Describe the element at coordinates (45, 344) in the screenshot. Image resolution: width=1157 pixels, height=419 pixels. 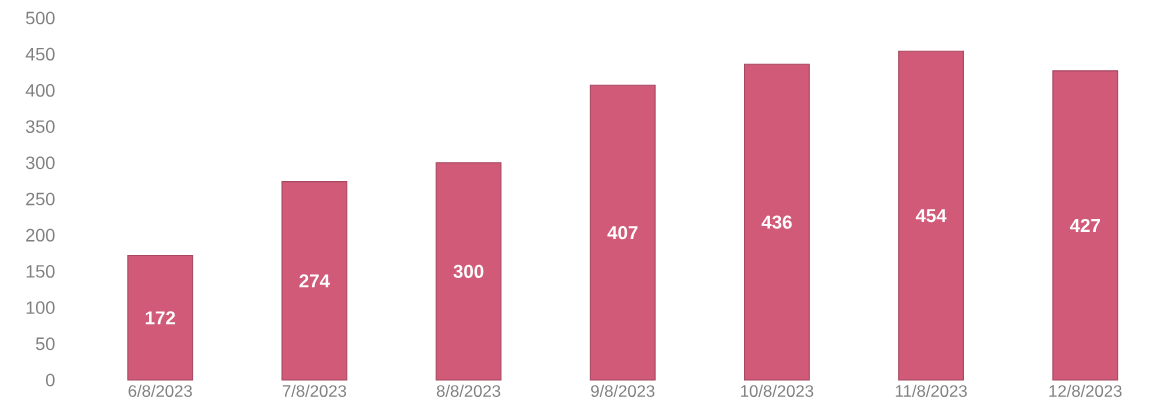
I see `y-tick-label: 50` at that location.